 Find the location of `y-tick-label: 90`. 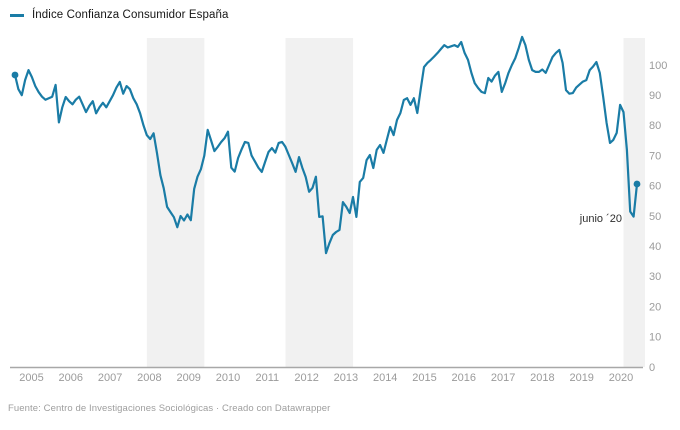

y-tick-label: 90 is located at coordinates (655, 96).